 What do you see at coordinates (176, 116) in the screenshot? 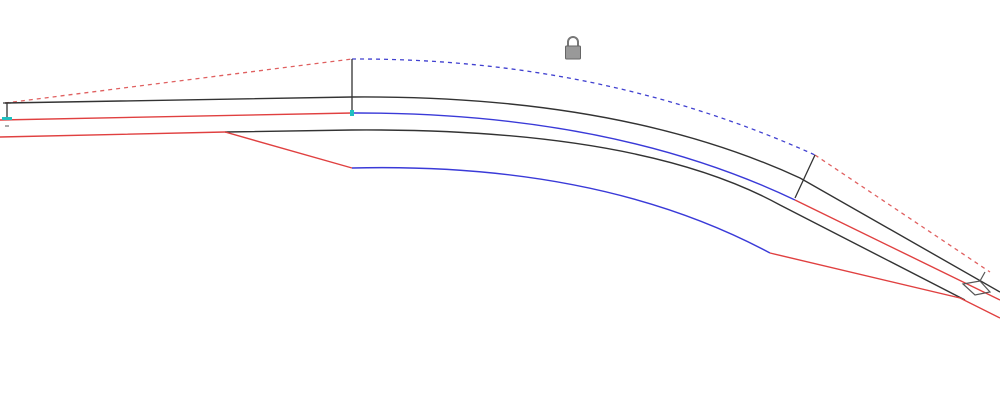
I see `red-line-middle-left` at bounding box center [176, 116].